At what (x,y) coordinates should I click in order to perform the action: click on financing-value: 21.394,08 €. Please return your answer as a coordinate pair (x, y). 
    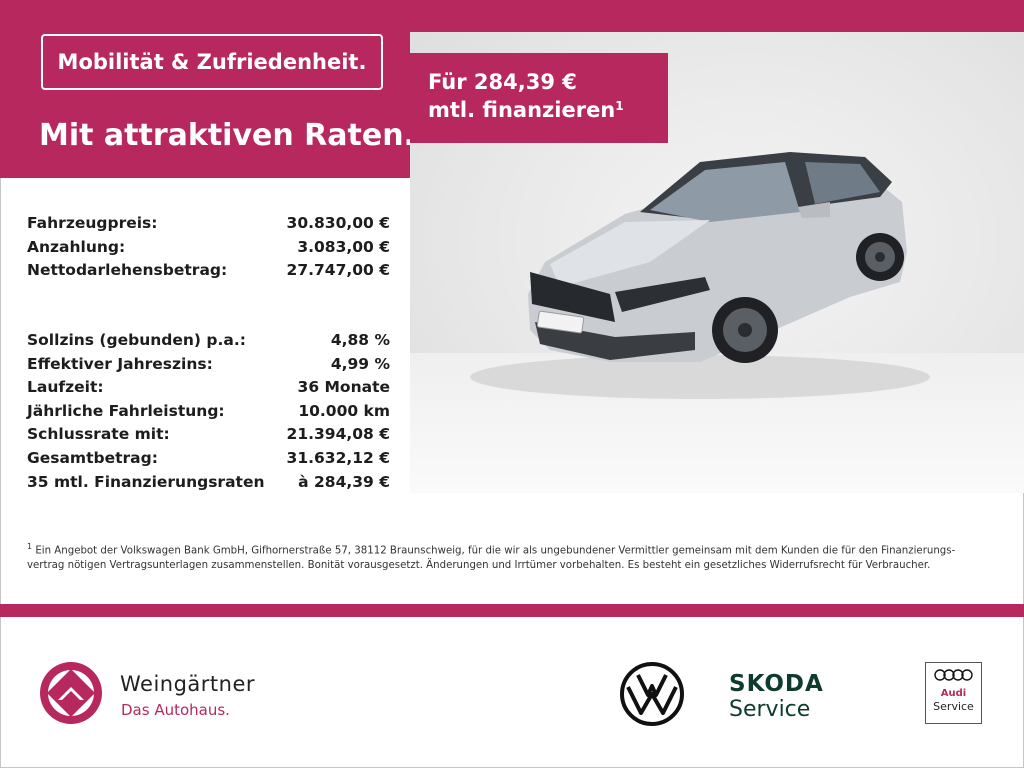
    Looking at the image, I should click on (338, 434).